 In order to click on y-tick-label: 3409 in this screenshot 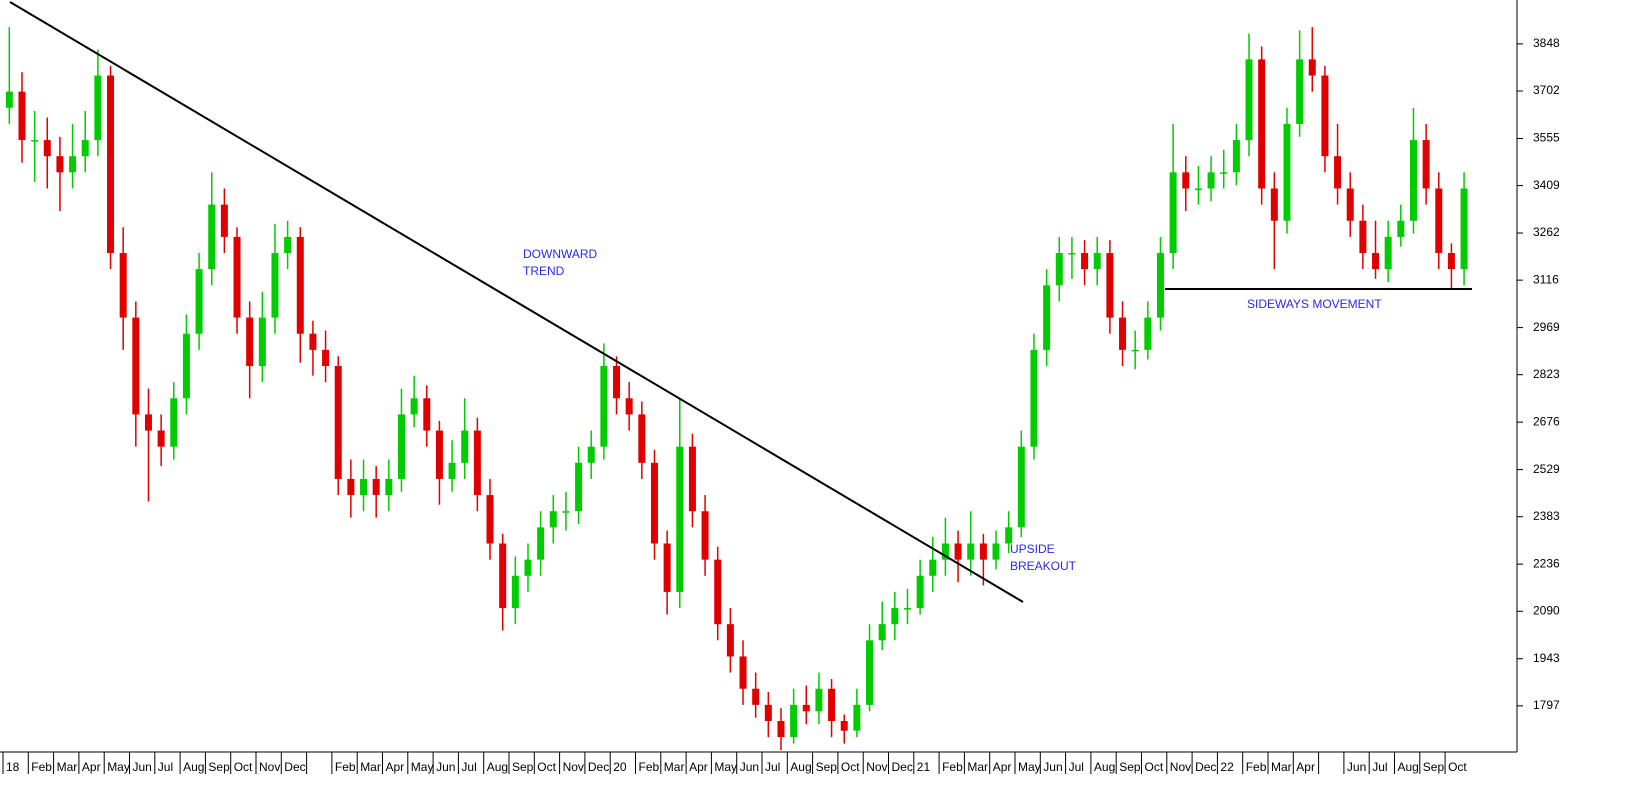, I will do `click(1546, 185)`.